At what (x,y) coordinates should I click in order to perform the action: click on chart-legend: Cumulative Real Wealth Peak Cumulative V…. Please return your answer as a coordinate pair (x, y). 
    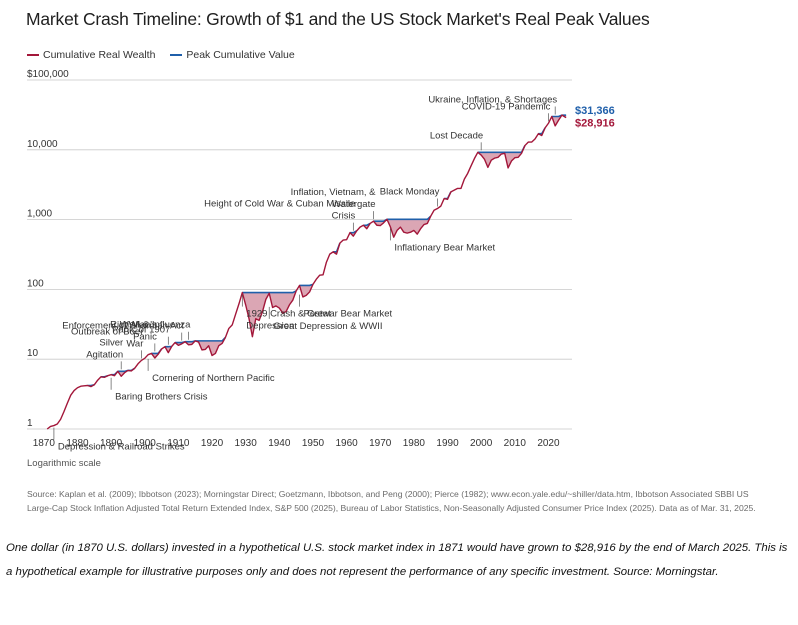
    Looking at the image, I should click on (167, 54).